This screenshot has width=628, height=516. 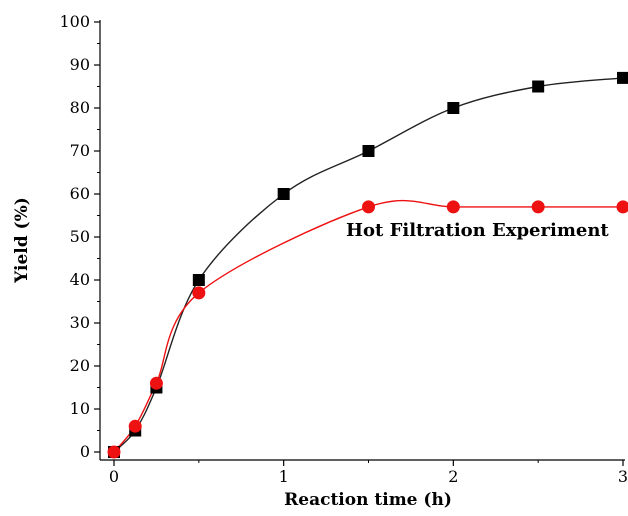 I want to click on x-axis-title: Reaction time (h), so click(x=368, y=500).